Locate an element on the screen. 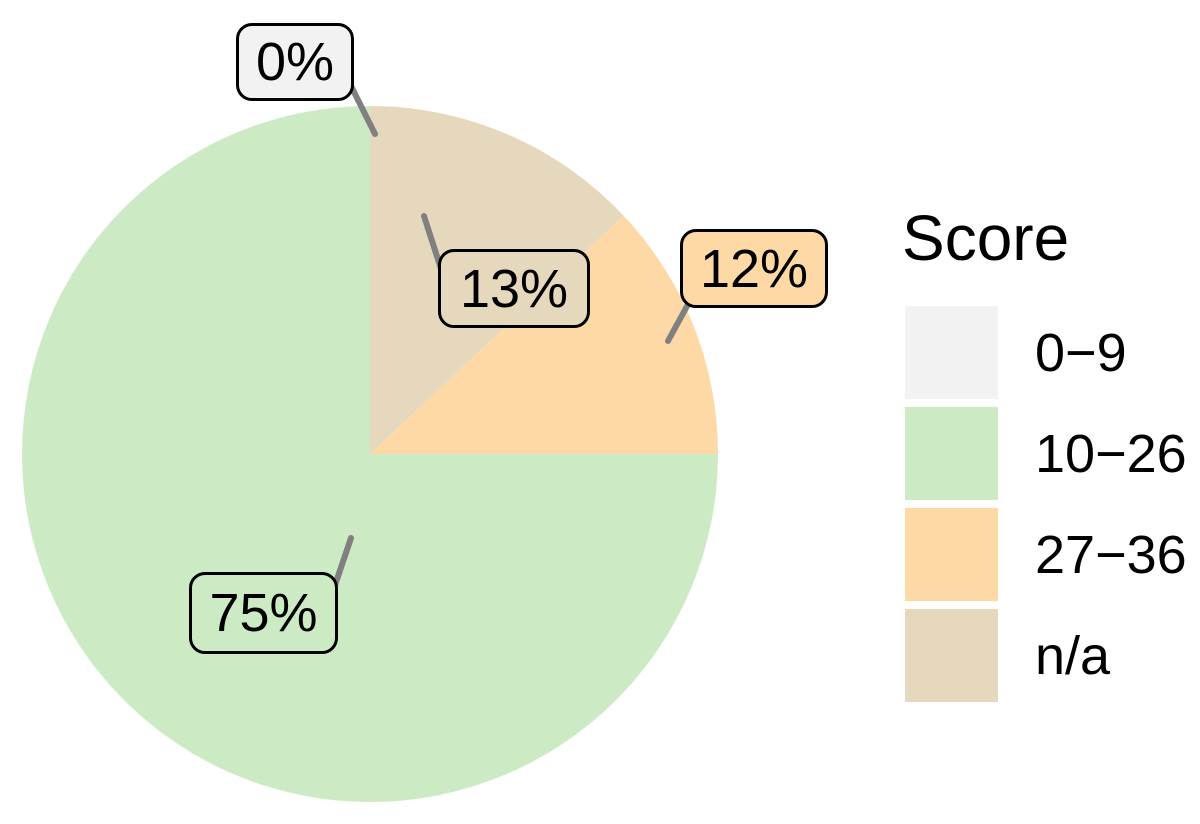  pie-label-na: 13% is located at coordinates (514, 288).